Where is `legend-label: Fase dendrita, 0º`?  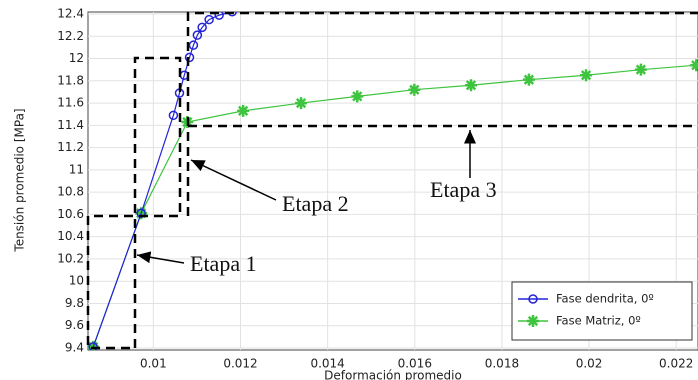
legend-label: Fase dendrita, 0º is located at coordinates (605, 299).